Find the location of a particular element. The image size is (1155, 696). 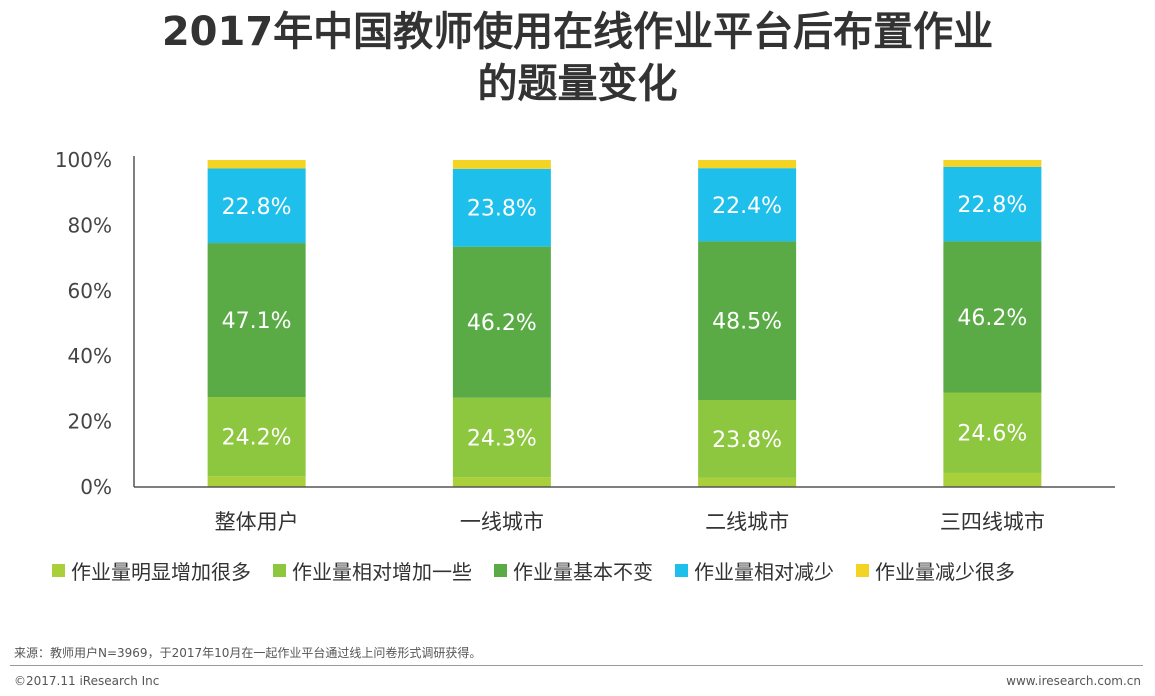

website-link: www.iresearch.com.cn is located at coordinates (1073, 681).